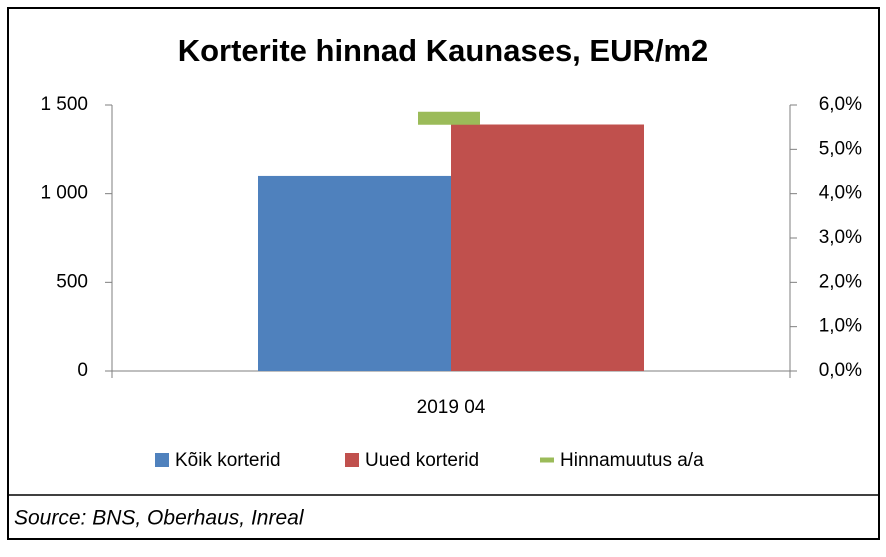 The width and height of the screenshot is (886, 557). I want to click on y-tick-label: 1 000, so click(64, 193).